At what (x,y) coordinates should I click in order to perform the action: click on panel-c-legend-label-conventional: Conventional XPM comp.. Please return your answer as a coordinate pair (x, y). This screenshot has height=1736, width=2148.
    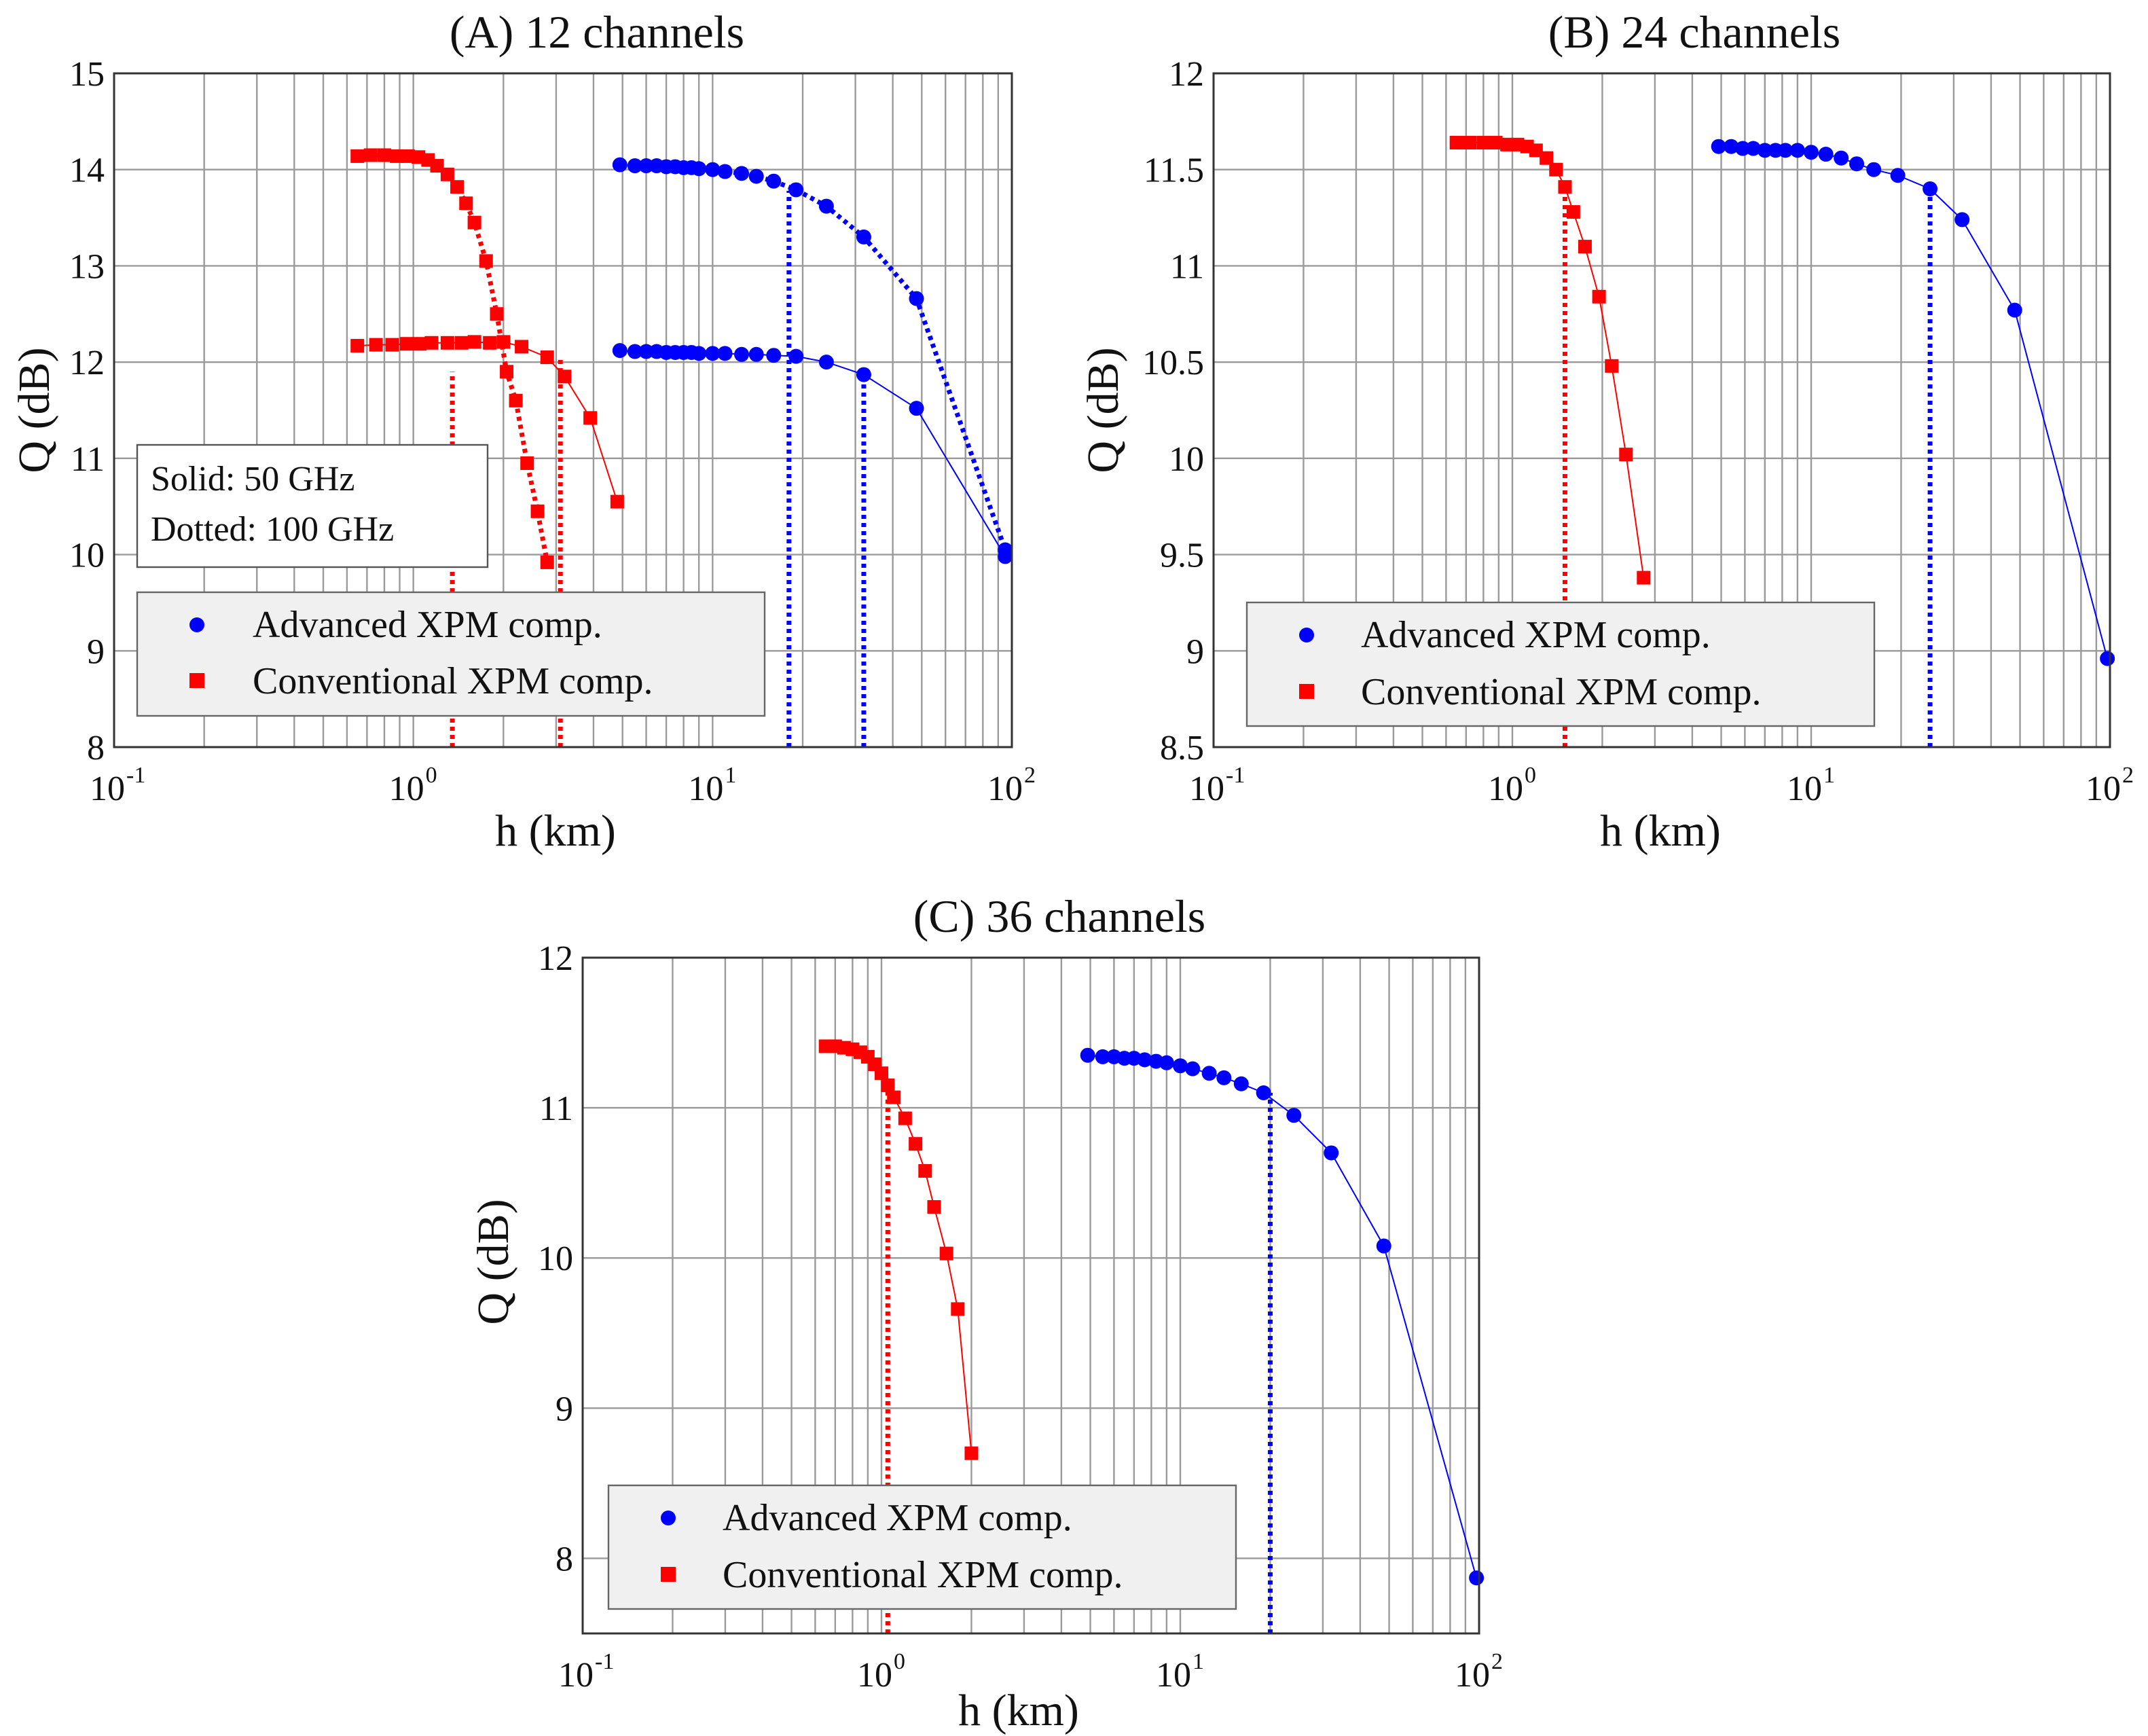
    Looking at the image, I should click on (923, 1575).